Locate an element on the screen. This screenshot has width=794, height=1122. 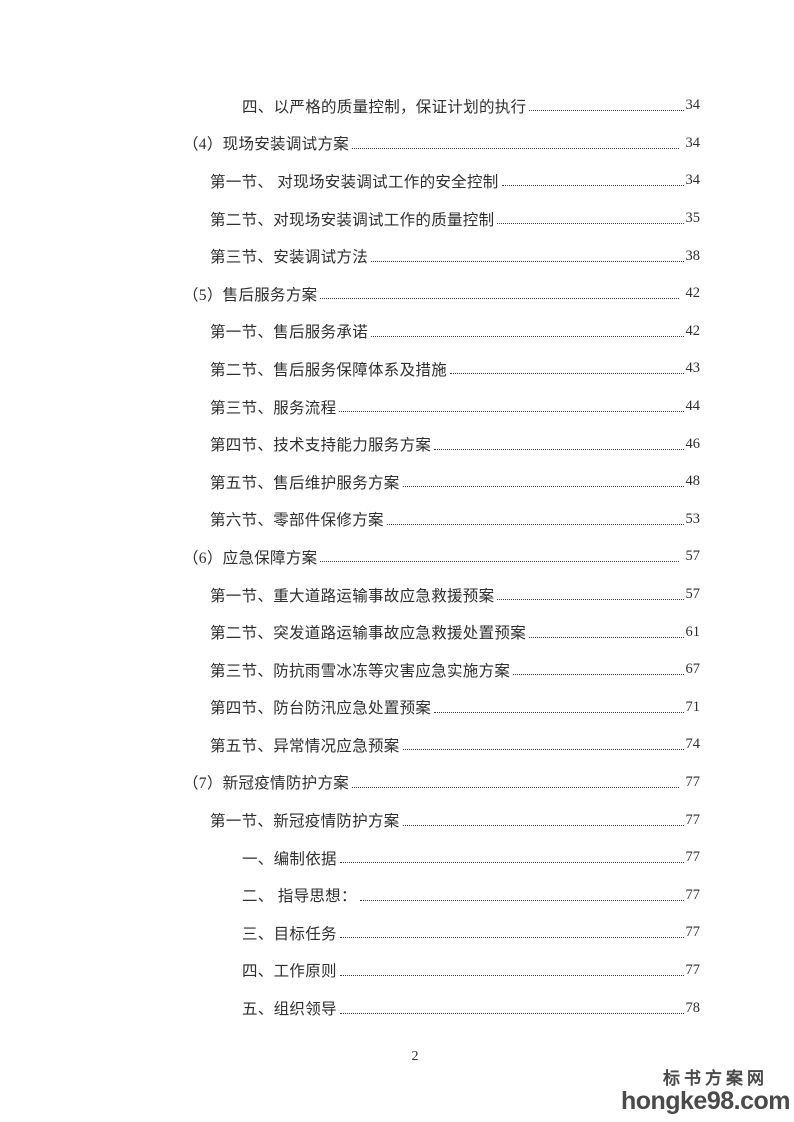
toc-entry-title: 第二节、对现场安装调试工作的质量控制 is located at coordinates (352, 220).